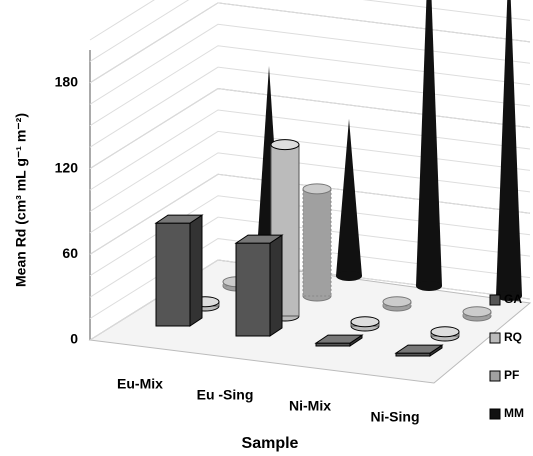 This screenshot has height=456, width=533. I want to click on legend-label: RQ, so click(513, 337).